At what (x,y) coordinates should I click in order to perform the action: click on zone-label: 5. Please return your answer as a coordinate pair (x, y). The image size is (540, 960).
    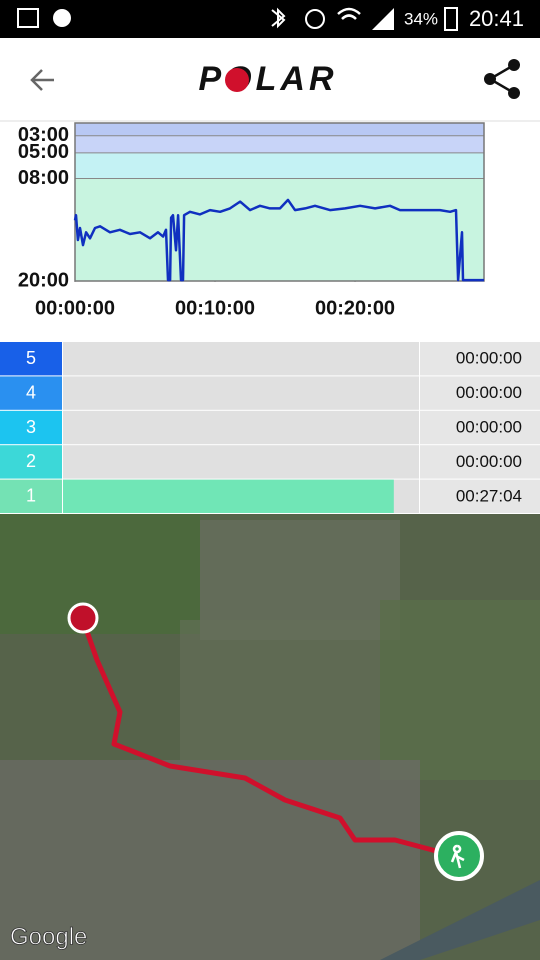
    Looking at the image, I should click on (31, 358).